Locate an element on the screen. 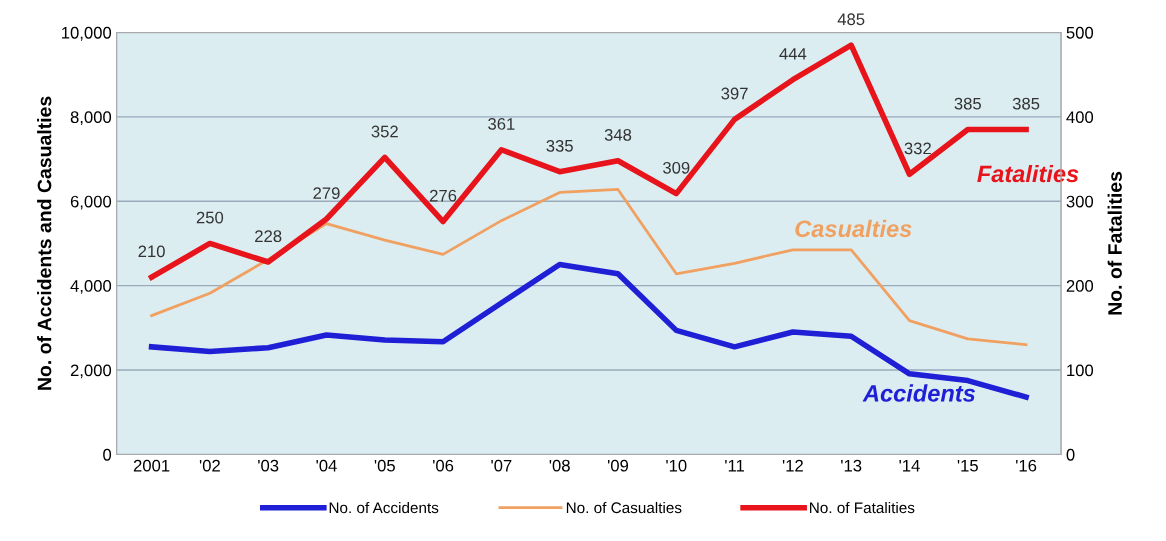 The height and width of the screenshot is (541, 1166). data-label: 352 is located at coordinates (384, 131).